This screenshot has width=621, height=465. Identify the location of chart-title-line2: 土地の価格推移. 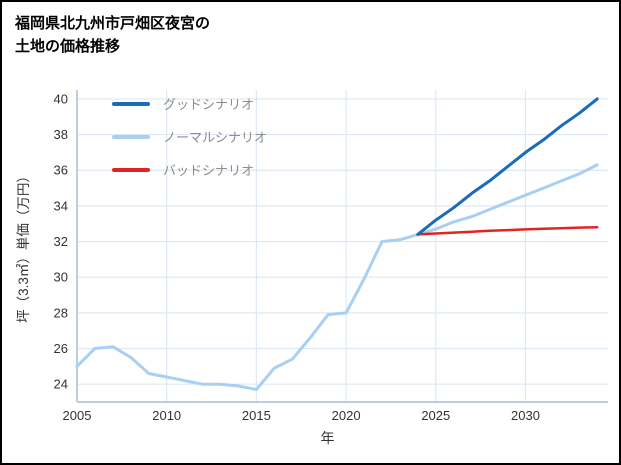
(68, 46).